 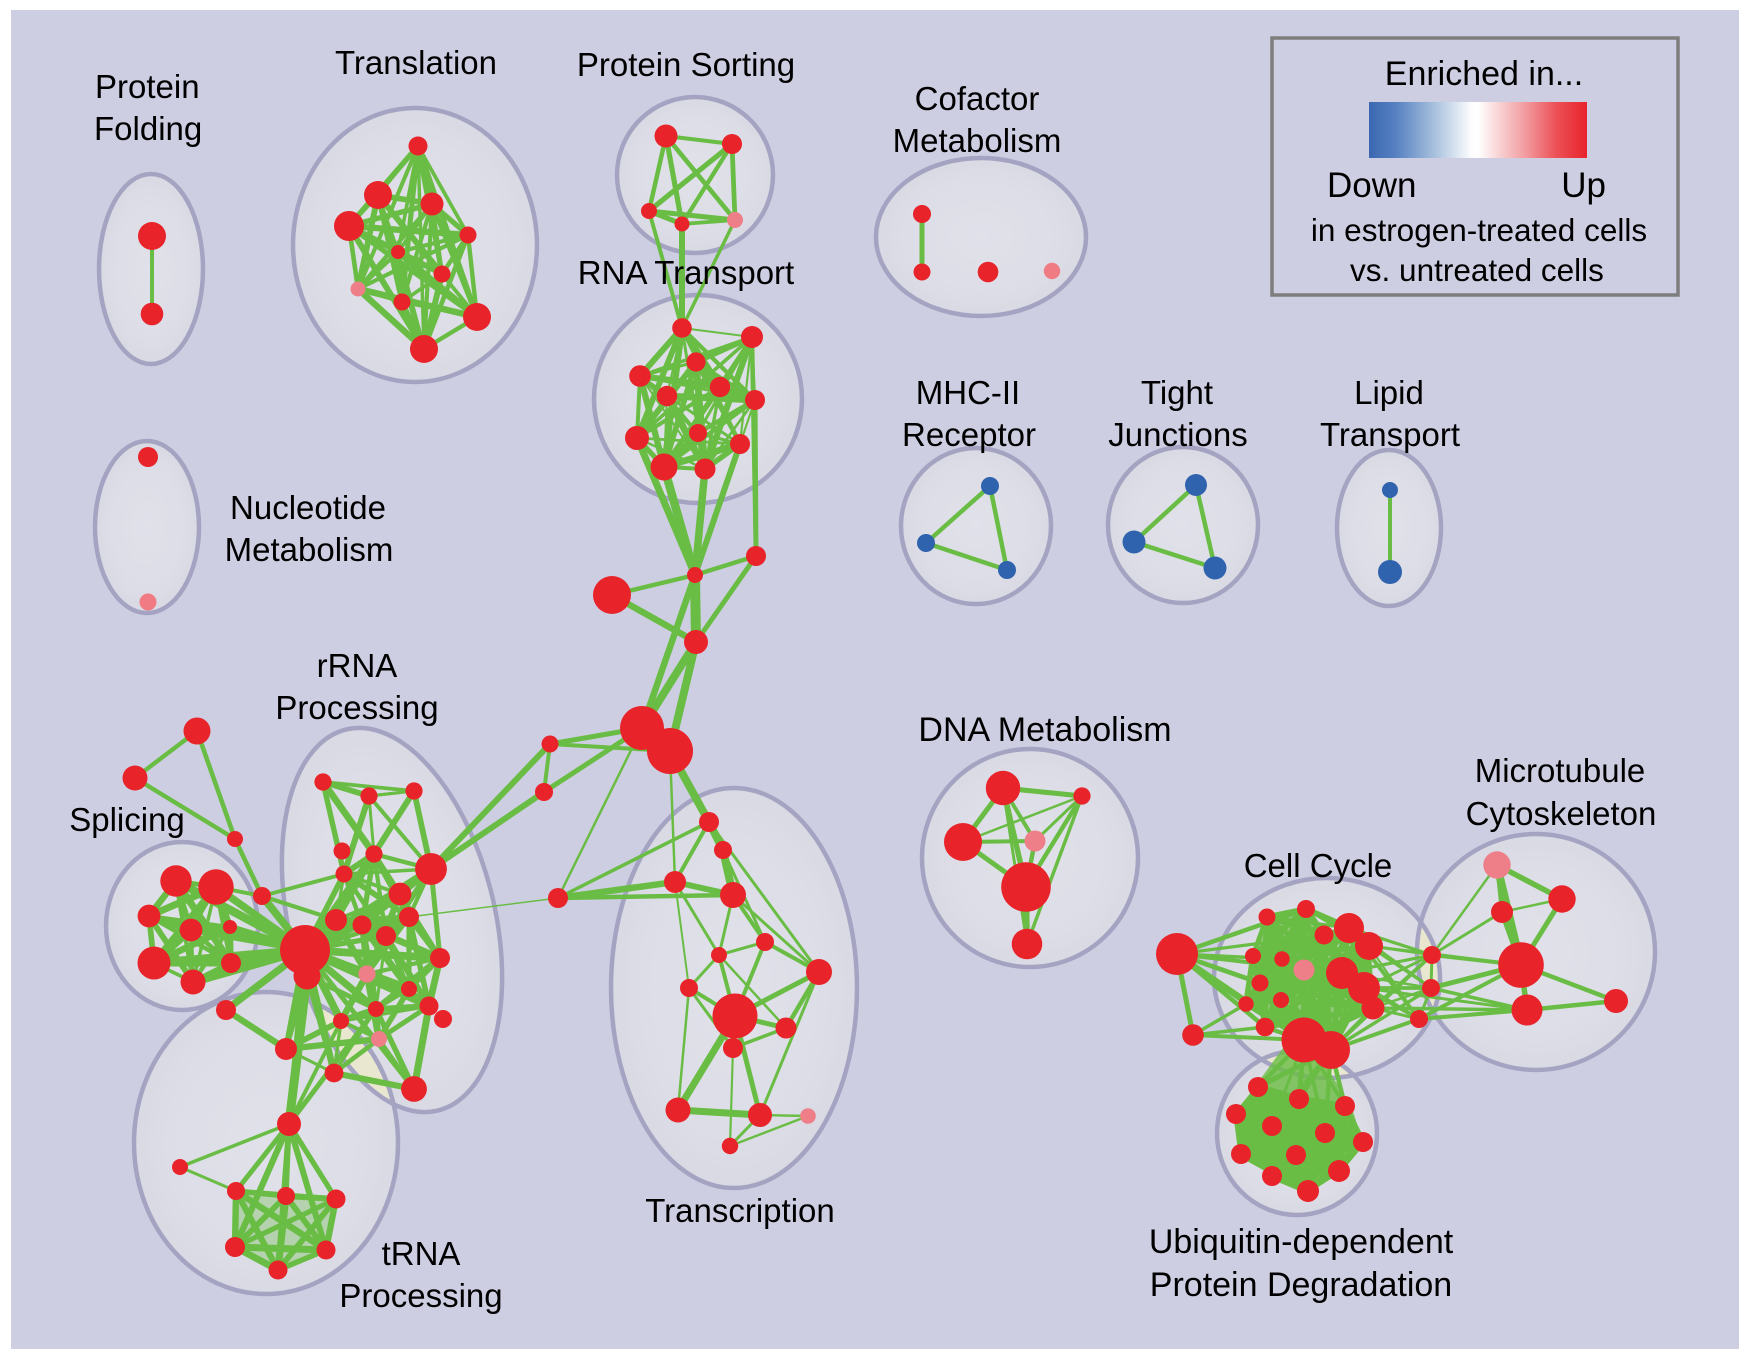 I want to click on svg-text: in estrogen-treated cells, so click(x=1479, y=230).